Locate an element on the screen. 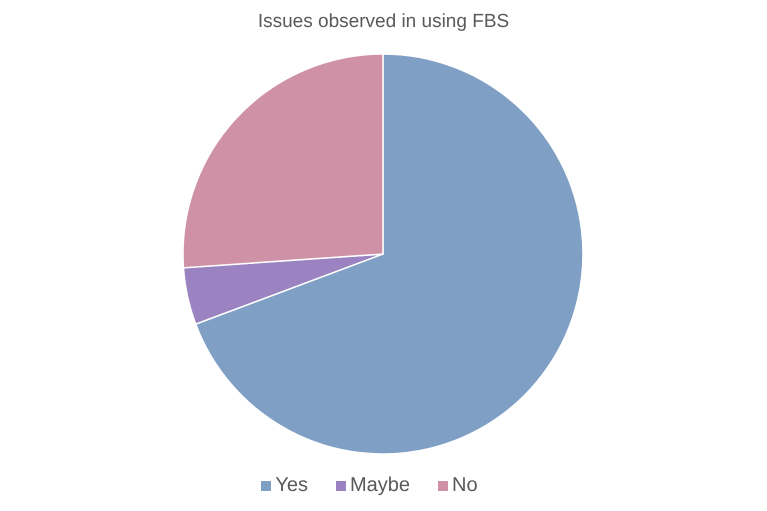 The image size is (767, 511). chart-title: Issues observed in using FBS is located at coordinates (383, 22).